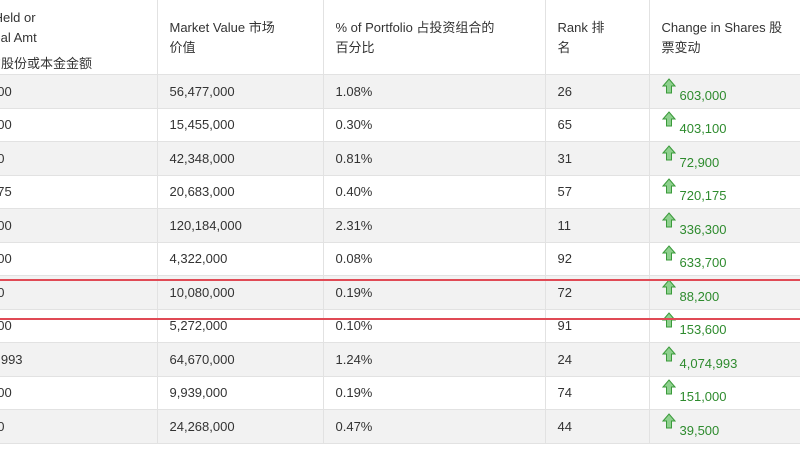  I want to click on cell-market-value: 56,477,000, so click(240, 91).